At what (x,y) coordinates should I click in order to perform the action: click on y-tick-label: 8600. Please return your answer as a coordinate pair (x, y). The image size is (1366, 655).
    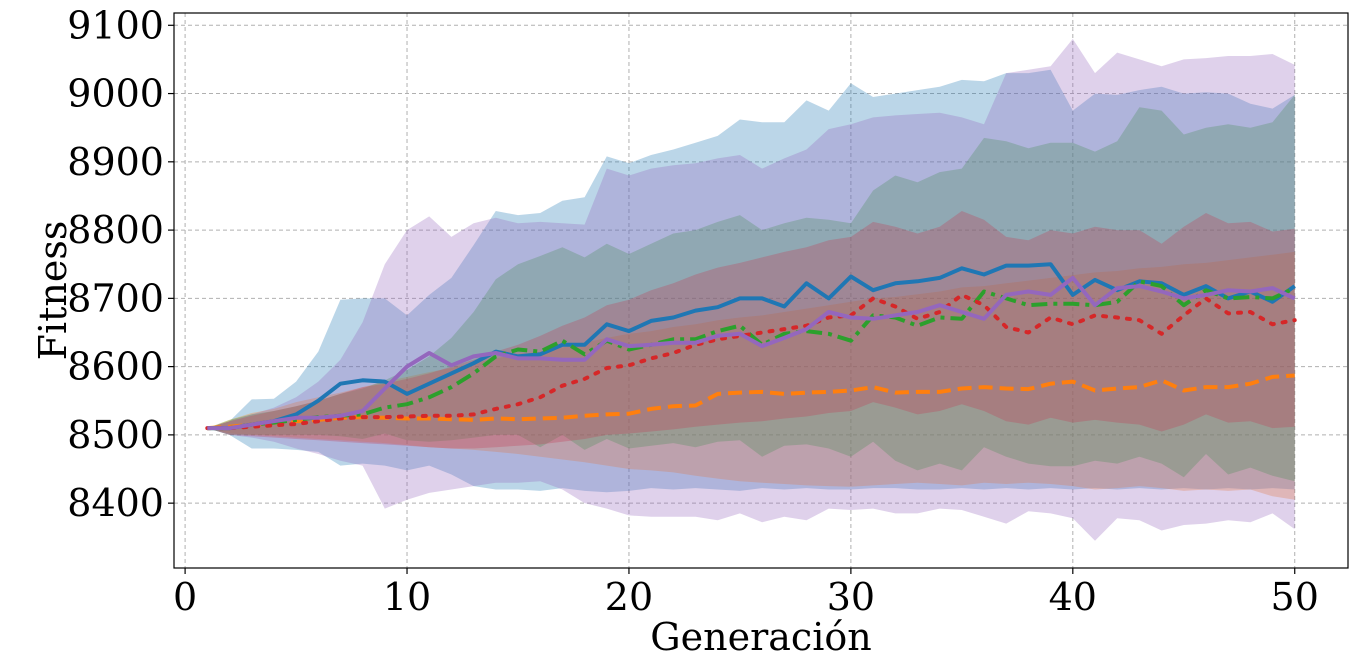
    Looking at the image, I should click on (115, 367).